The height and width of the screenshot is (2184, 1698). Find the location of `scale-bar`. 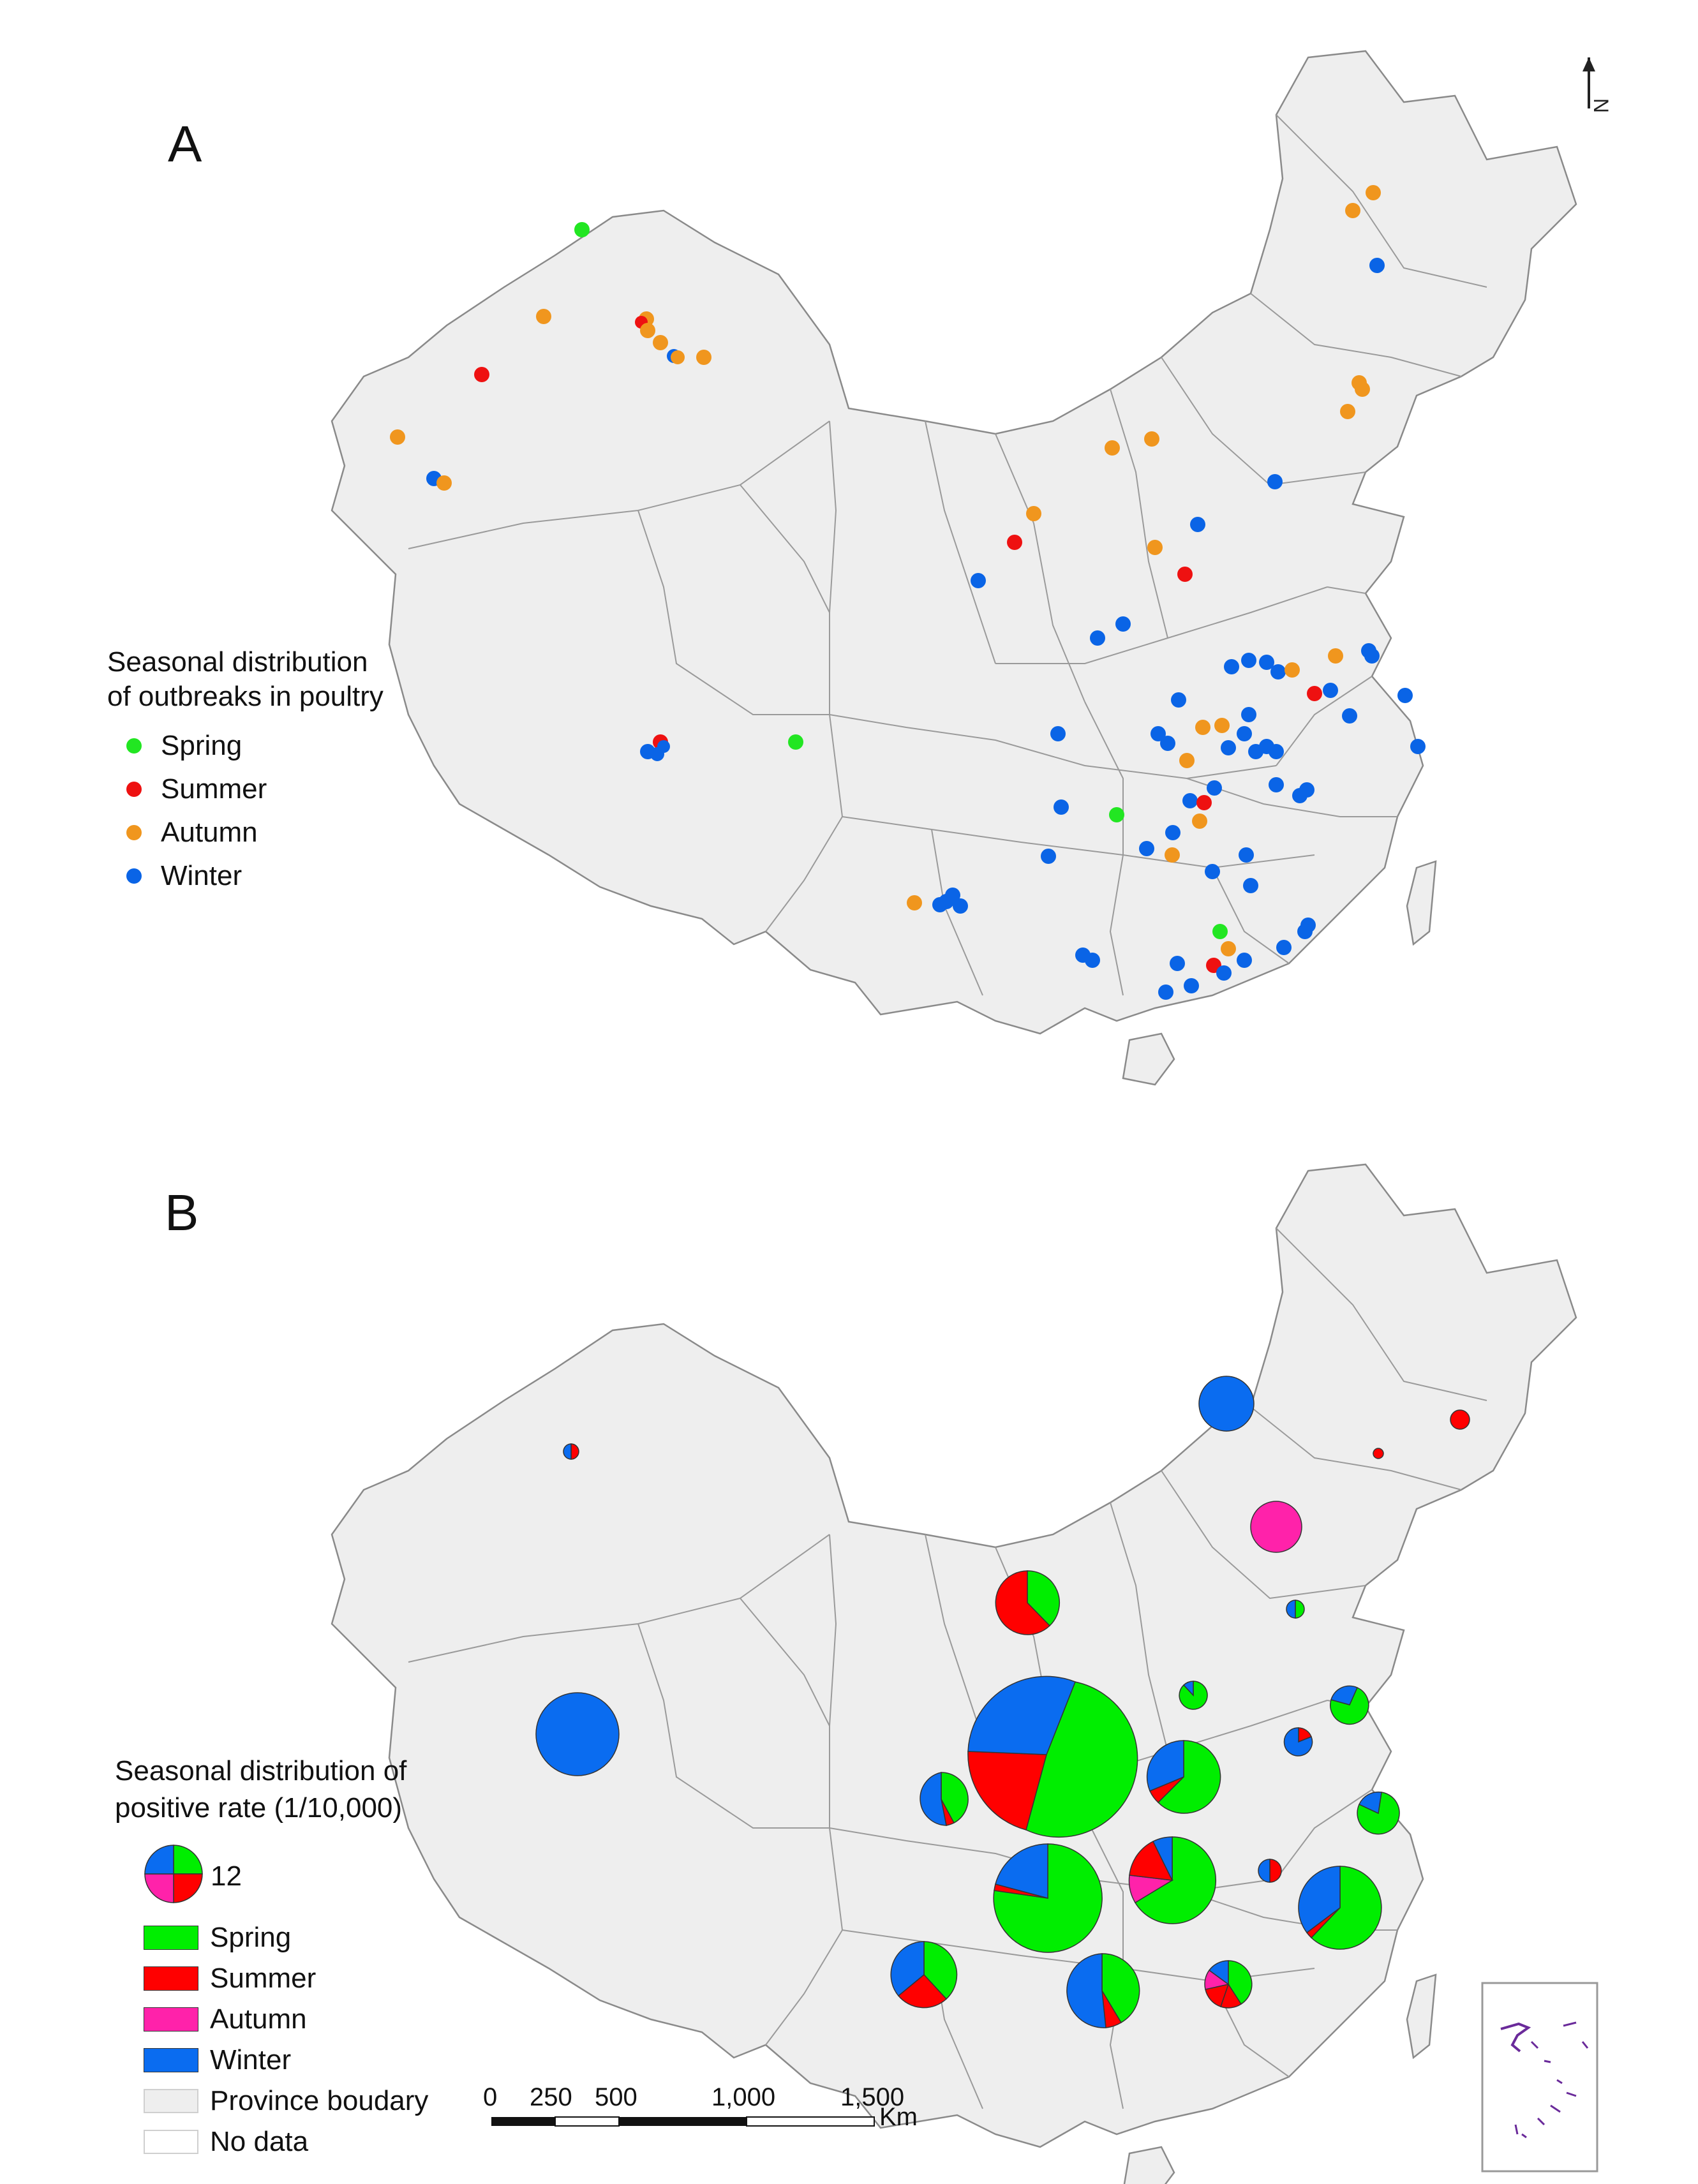

scale-bar is located at coordinates (683, 2121).